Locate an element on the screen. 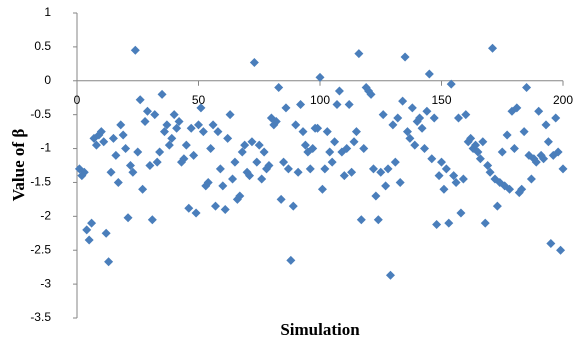 The image size is (579, 350). x-axis-title: Simulation is located at coordinates (320, 329).